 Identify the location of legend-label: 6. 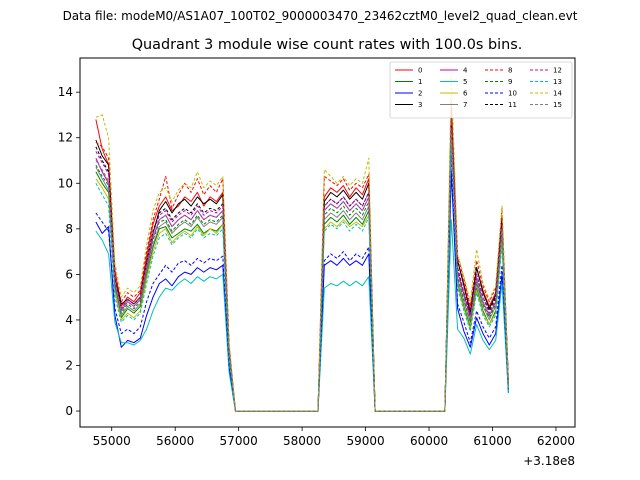
(465, 94).